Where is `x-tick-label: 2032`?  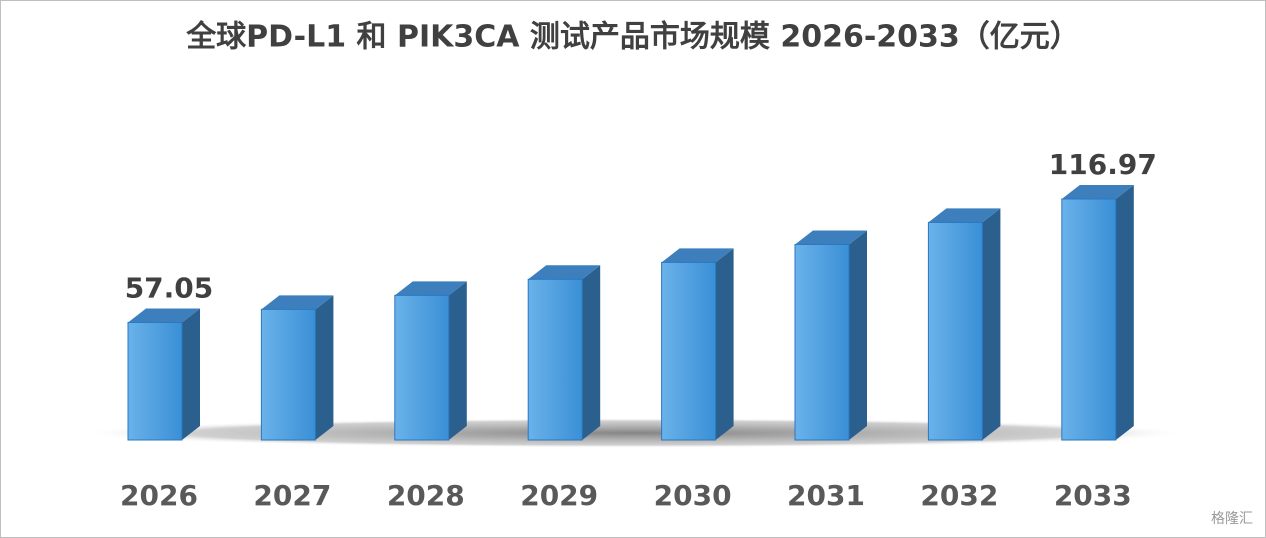
x-tick-label: 2032 is located at coordinates (959, 495).